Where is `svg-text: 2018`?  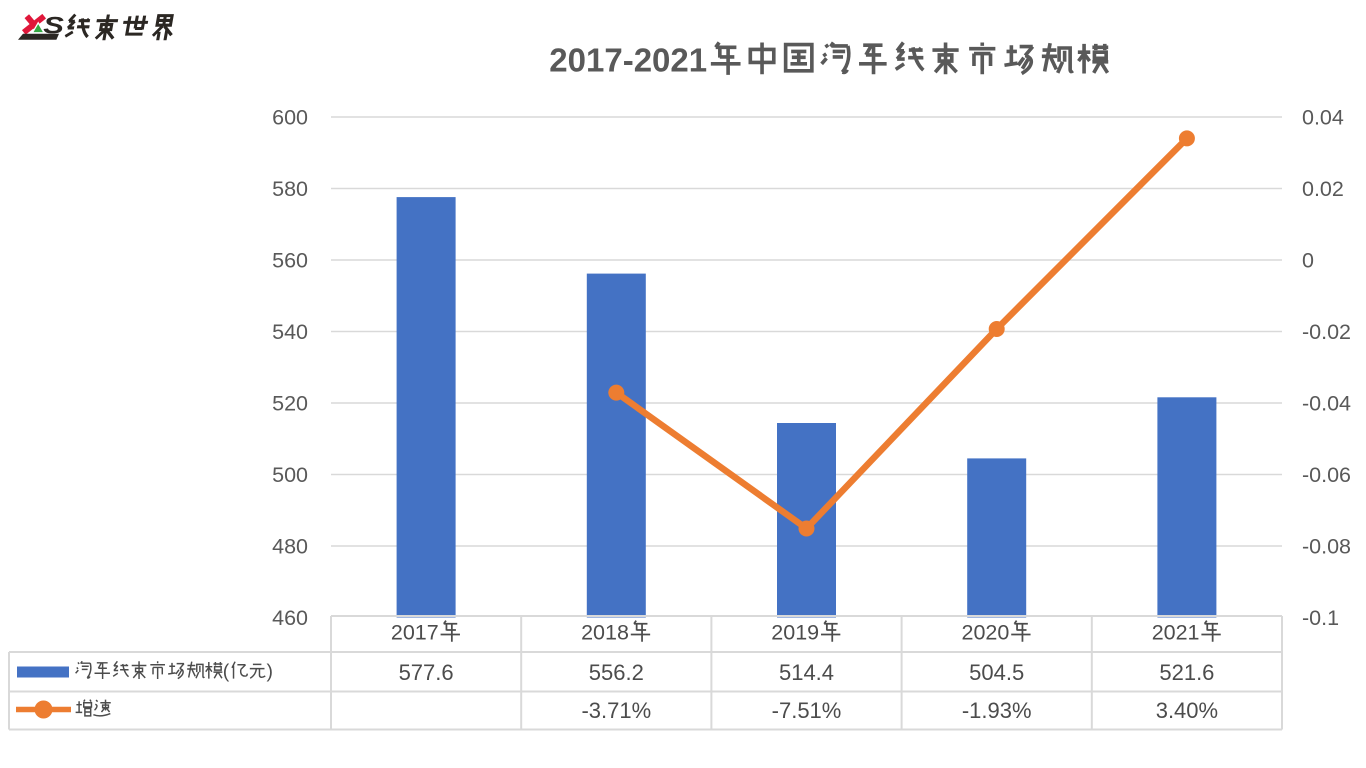
svg-text: 2018 is located at coordinates (605, 633).